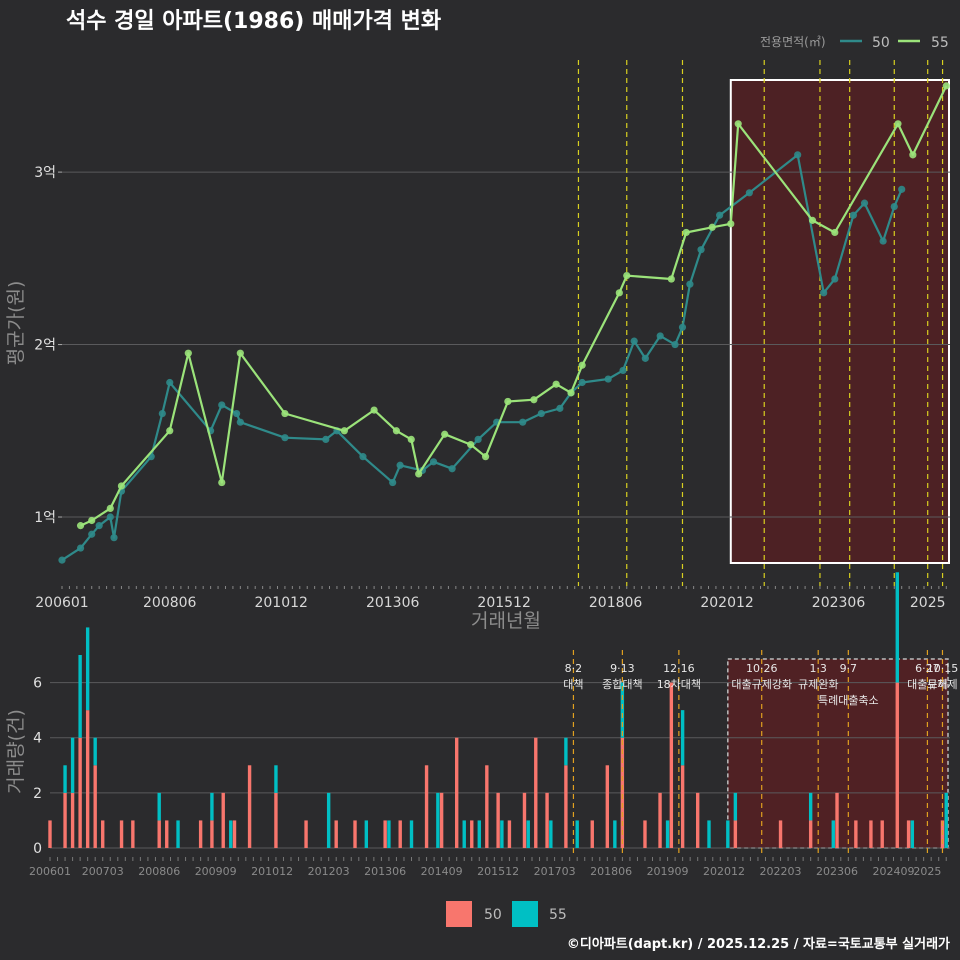 This screenshot has height=960, width=960. Describe the element at coordinates (894, 871) in the screenshot. I see `volume-x-tick-label: 202409` at that location.